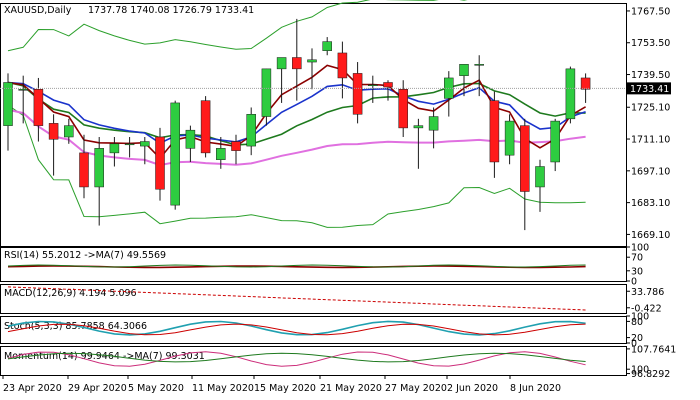 The width and height of the screenshot is (700, 400). What do you see at coordinates (647, 292) in the screenshot?
I see `macd-tick-label: 33.786` at bounding box center [647, 292].